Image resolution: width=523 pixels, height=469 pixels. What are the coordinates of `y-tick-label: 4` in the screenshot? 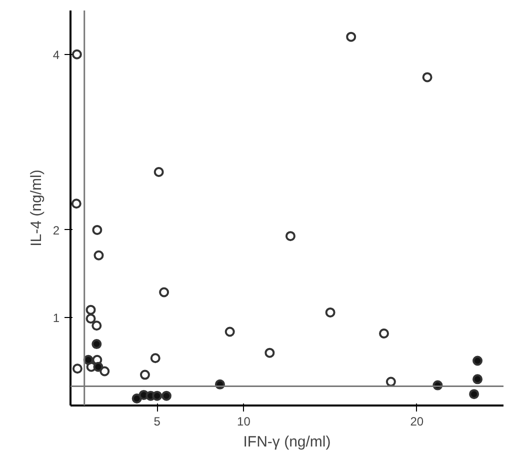 It's located at (56, 55).